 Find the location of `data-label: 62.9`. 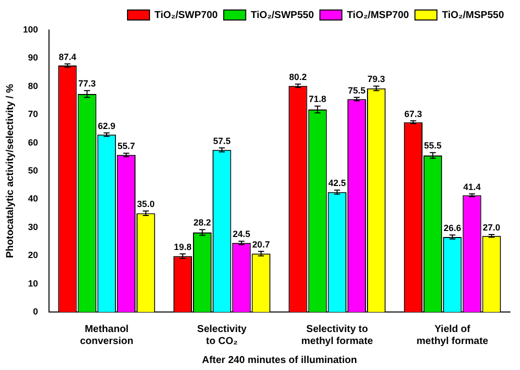

data-label: 62.9 is located at coordinates (107, 125).